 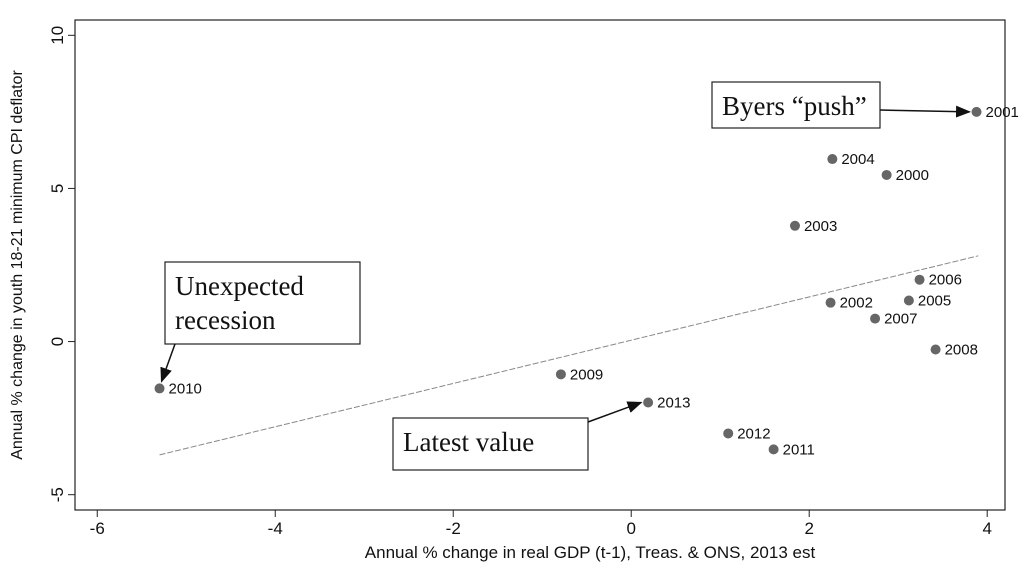 What do you see at coordinates (453, 528) in the screenshot?
I see `x-tick-label: -2` at bounding box center [453, 528].